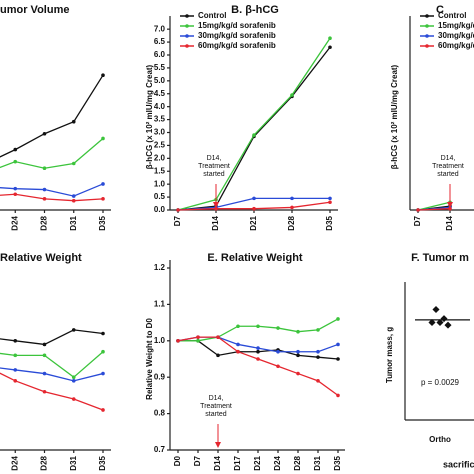  What do you see at coordinates (149, 359) in the screenshot?
I see `y-axis-label: Relative Weight to D0` at bounding box center [149, 359].